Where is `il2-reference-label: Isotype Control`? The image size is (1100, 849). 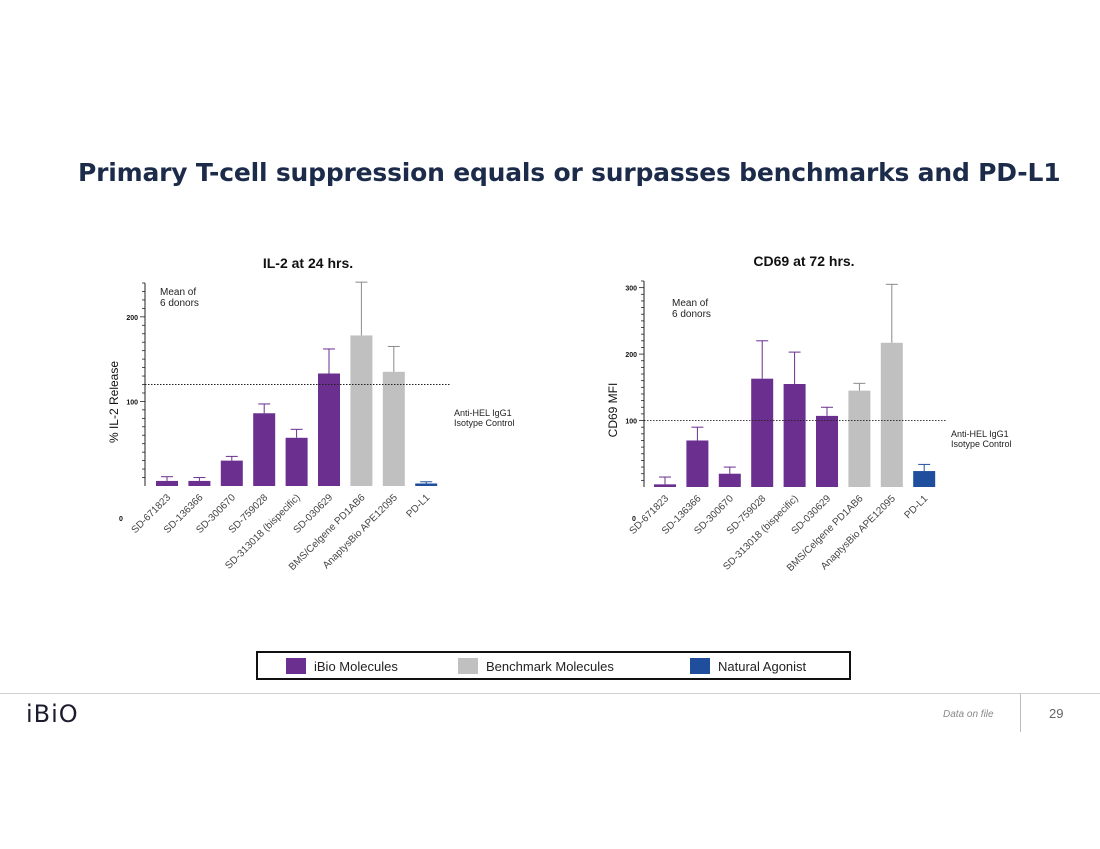 il2-reference-label: Isotype Control is located at coordinates (484, 423).